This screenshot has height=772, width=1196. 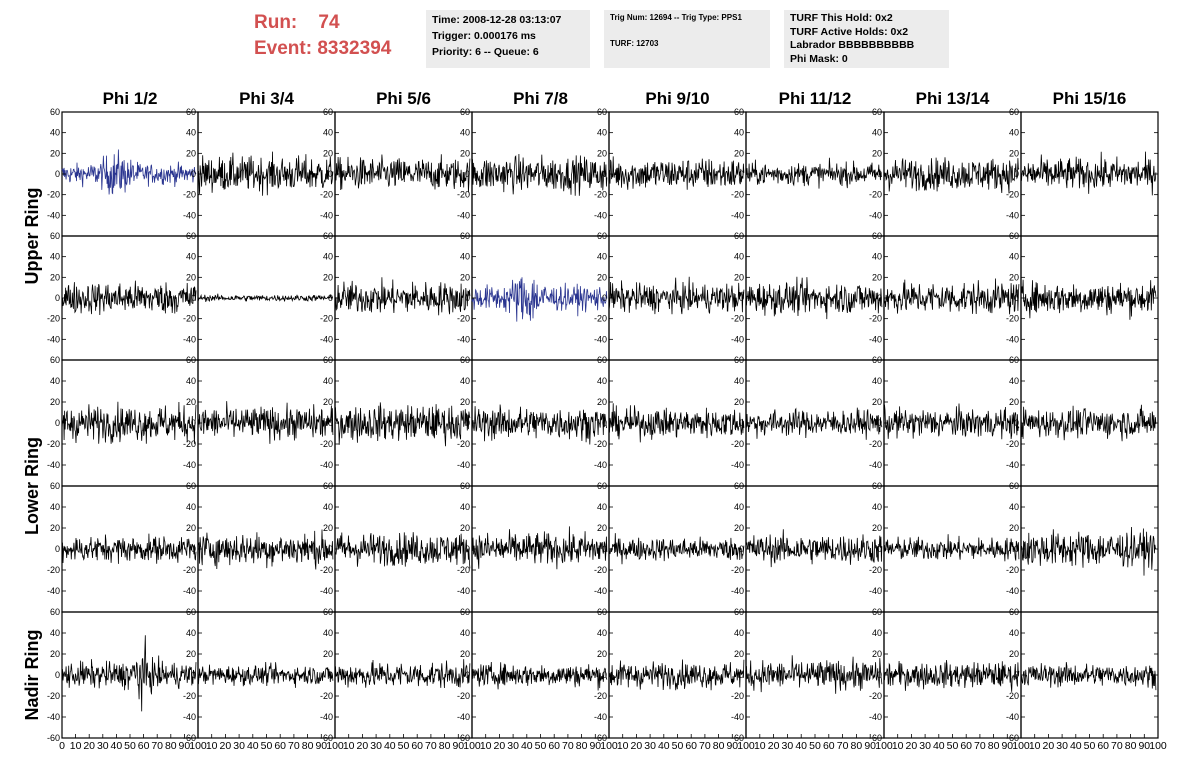 What do you see at coordinates (1090, 746) in the screenshot?
I see `x-tick-label: 50` at bounding box center [1090, 746].